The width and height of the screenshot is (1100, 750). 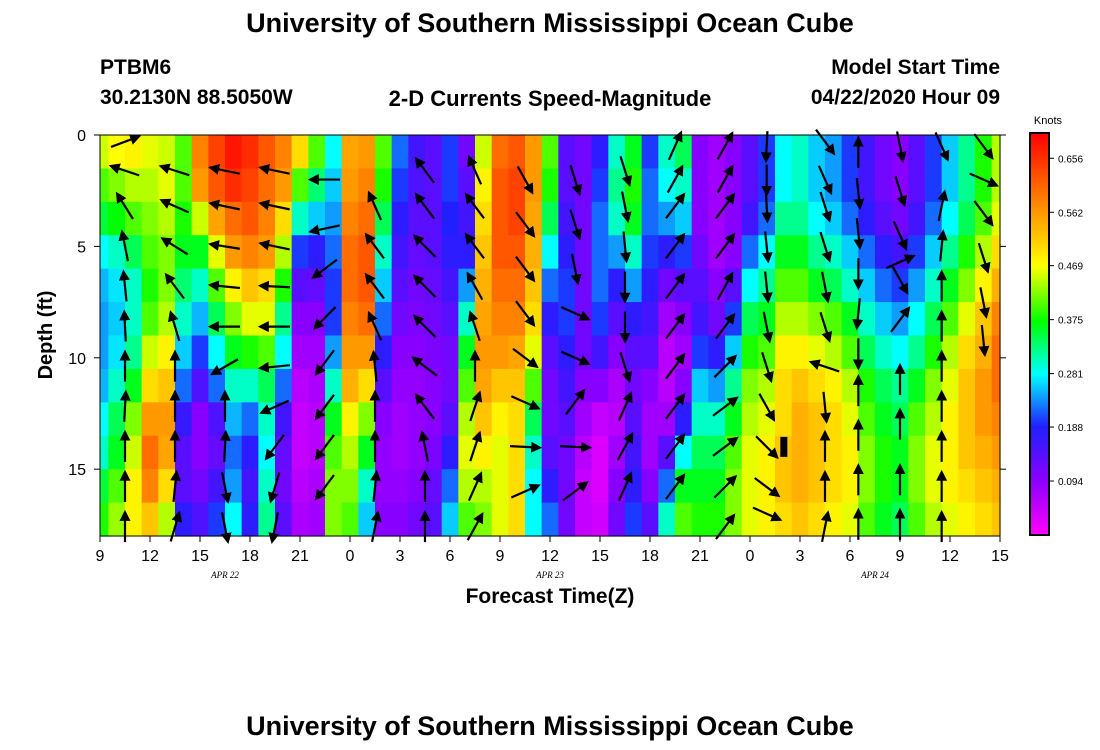 What do you see at coordinates (1000, 556) in the screenshot?
I see `x-tick-label: 15` at bounding box center [1000, 556].